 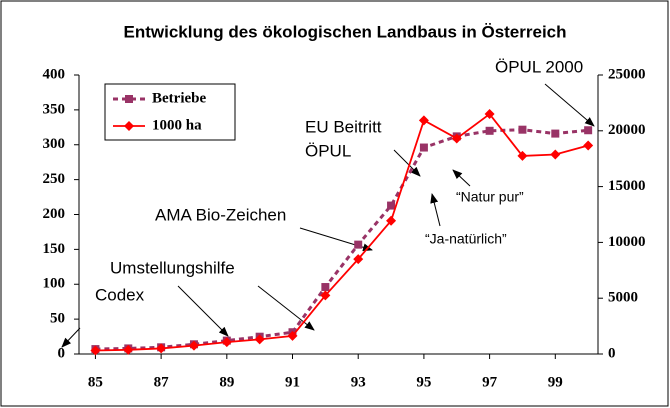 I want to click on y2-tick-label: 20000, so click(x=627, y=130).